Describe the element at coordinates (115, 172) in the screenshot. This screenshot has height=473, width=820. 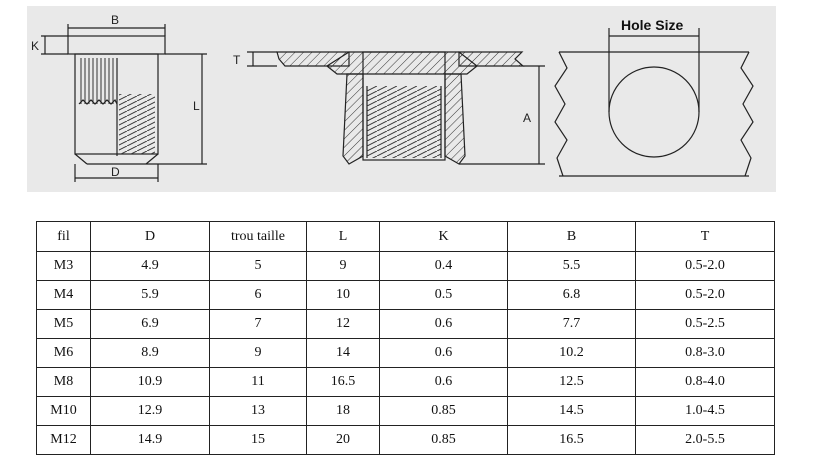
I see `label-d: D` at that location.